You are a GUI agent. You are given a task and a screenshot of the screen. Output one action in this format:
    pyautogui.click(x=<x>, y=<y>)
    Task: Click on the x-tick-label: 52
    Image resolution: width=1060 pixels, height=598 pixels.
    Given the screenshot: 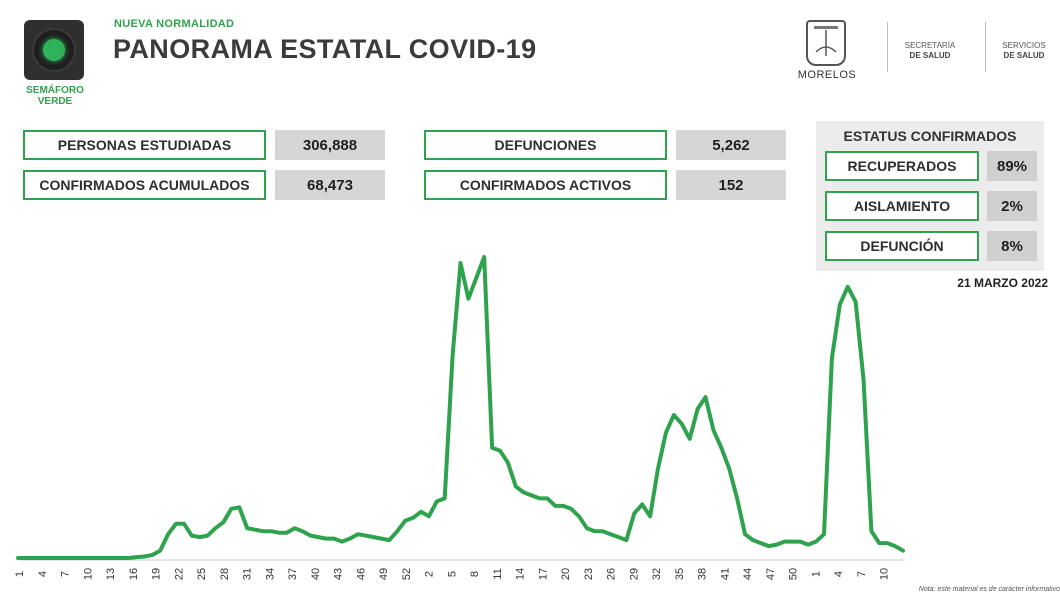 What is the action you would take?
    pyautogui.click(x=407, y=574)
    